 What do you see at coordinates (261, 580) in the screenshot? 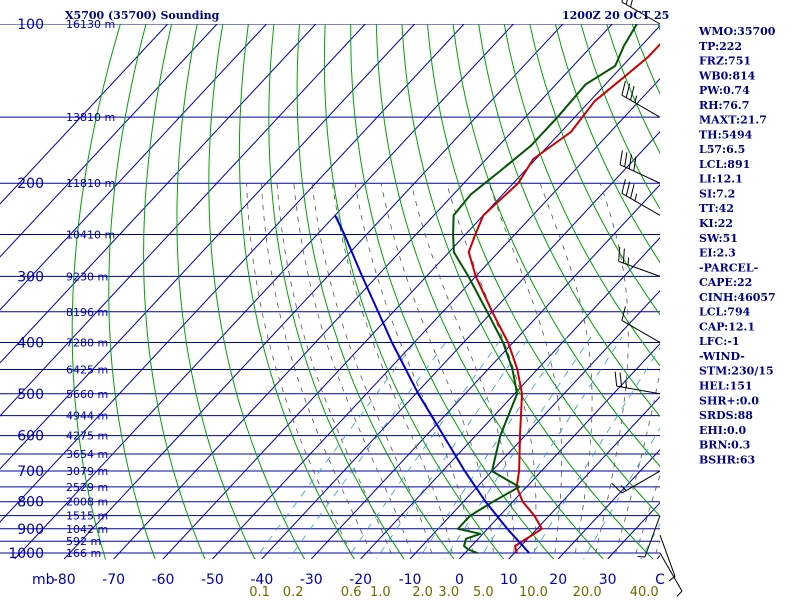
I see `temperature-tick-label: -40` at bounding box center [261, 580].